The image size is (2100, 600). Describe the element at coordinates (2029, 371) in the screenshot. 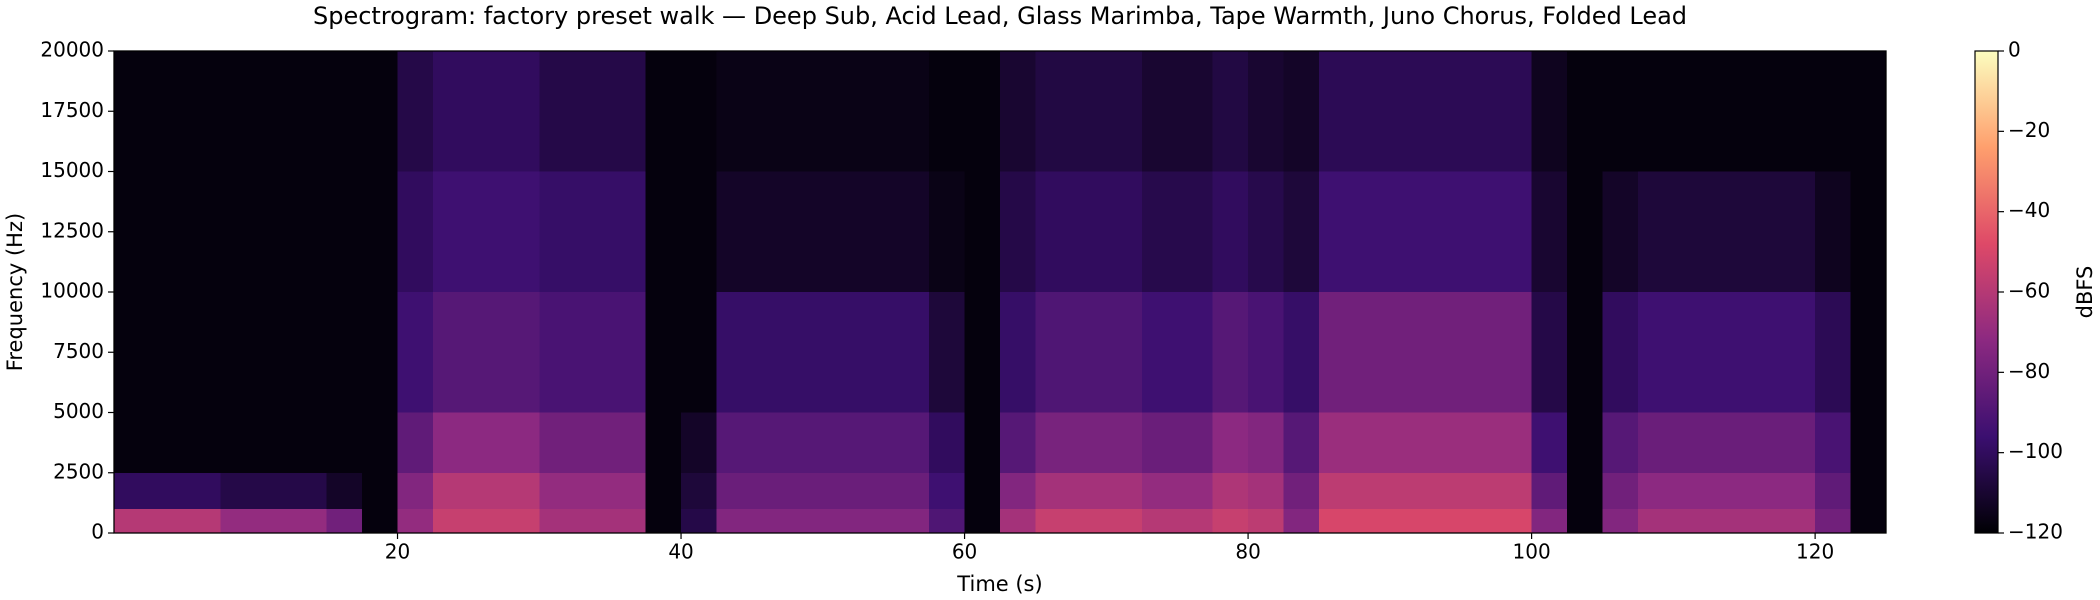

I see `colorbar-tick-label: −80` at that location.